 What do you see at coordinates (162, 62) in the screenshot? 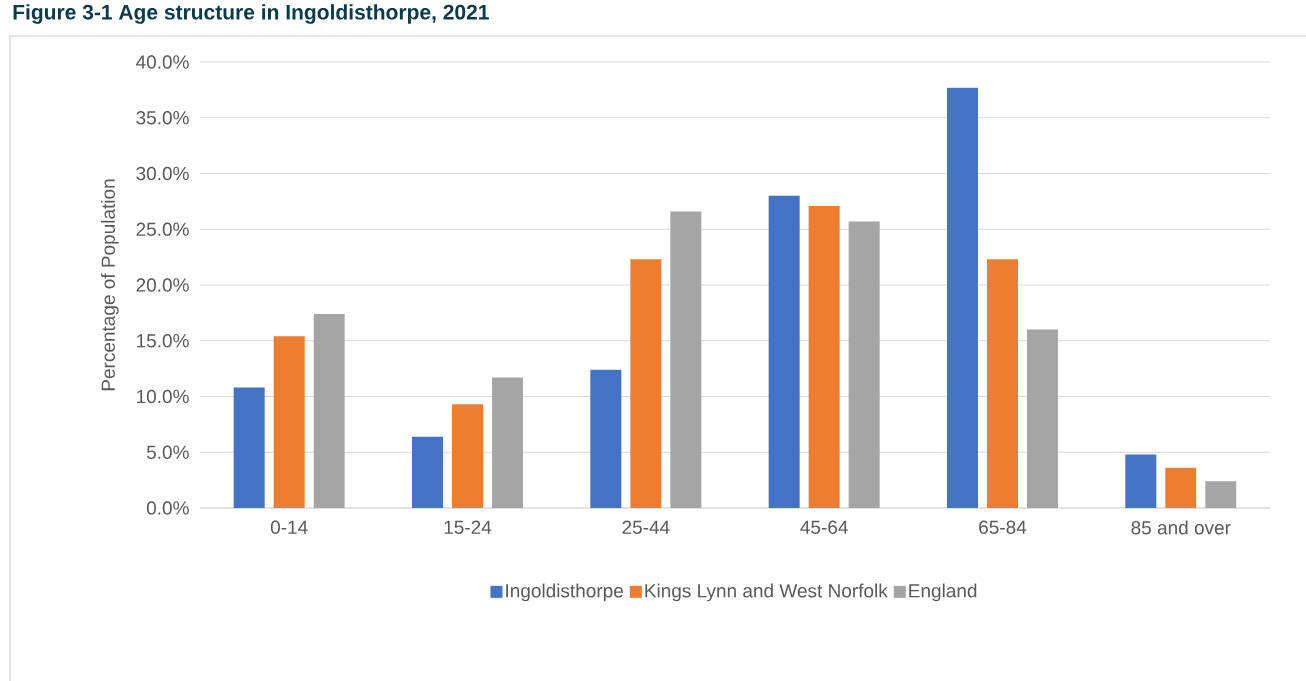
I see `y-tick-label: 40.0%` at bounding box center [162, 62].